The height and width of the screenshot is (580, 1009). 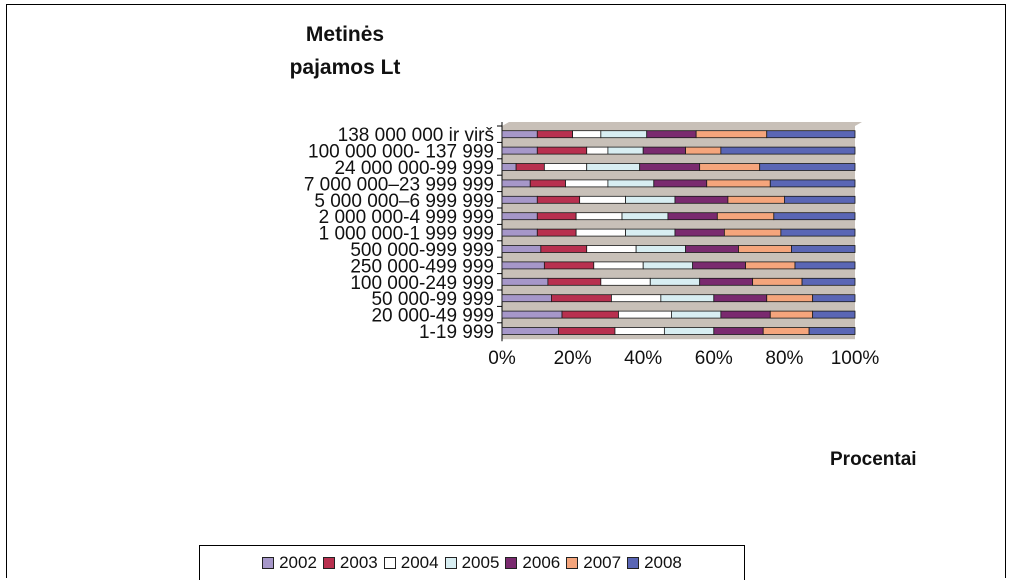 What do you see at coordinates (873, 459) in the screenshot?
I see `x-axis-title: Procentai` at bounding box center [873, 459].